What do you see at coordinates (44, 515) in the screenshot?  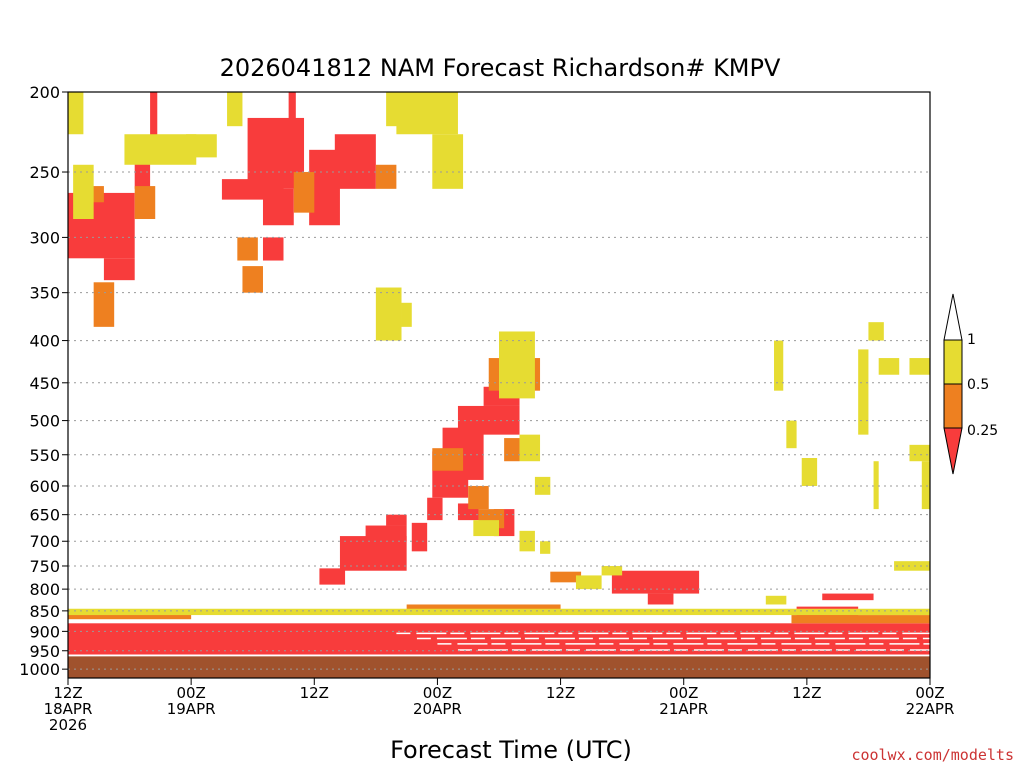 I see `y-tick-label-650: 650` at bounding box center [44, 515].